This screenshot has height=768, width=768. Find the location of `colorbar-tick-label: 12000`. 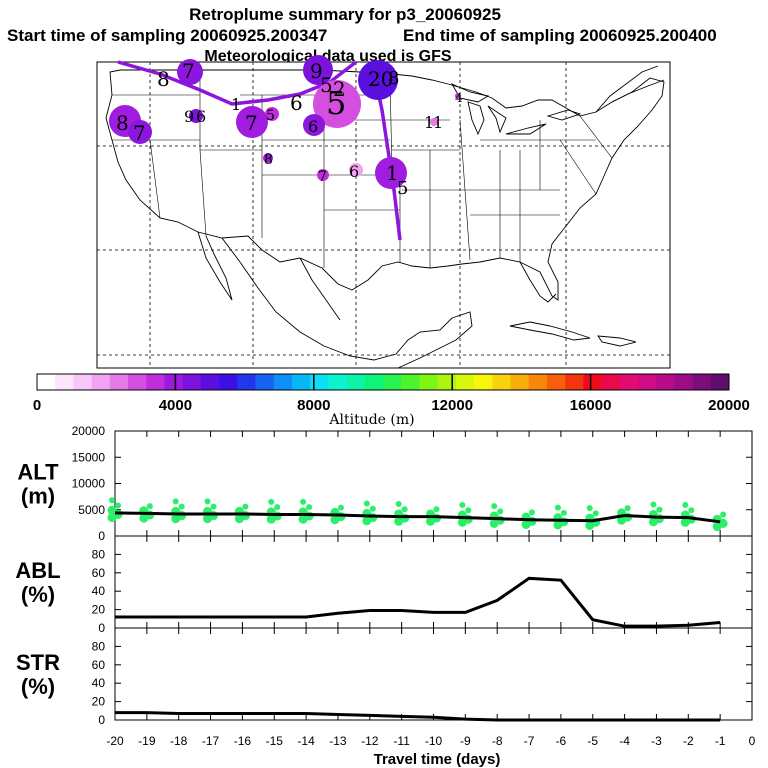

colorbar-tick-label: 12000 is located at coordinates (452, 405).